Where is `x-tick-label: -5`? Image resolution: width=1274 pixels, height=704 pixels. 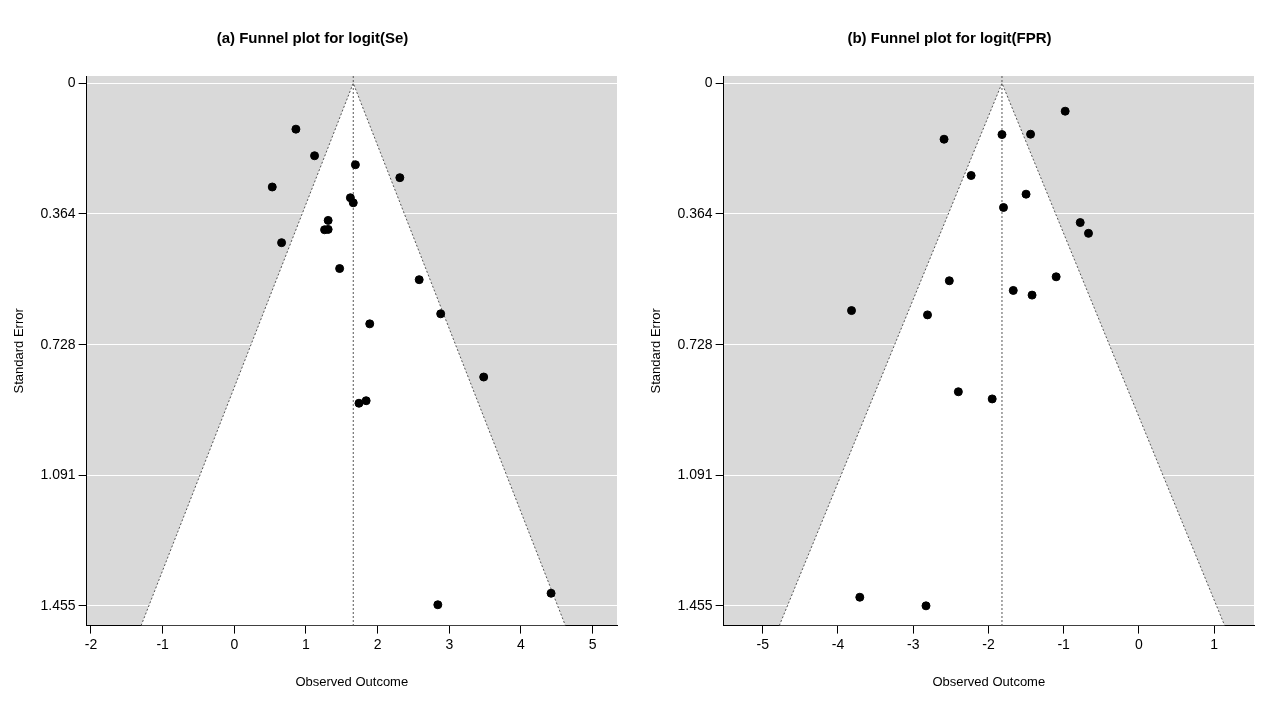 x-tick-label: -5 is located at coordinates (763, 643).